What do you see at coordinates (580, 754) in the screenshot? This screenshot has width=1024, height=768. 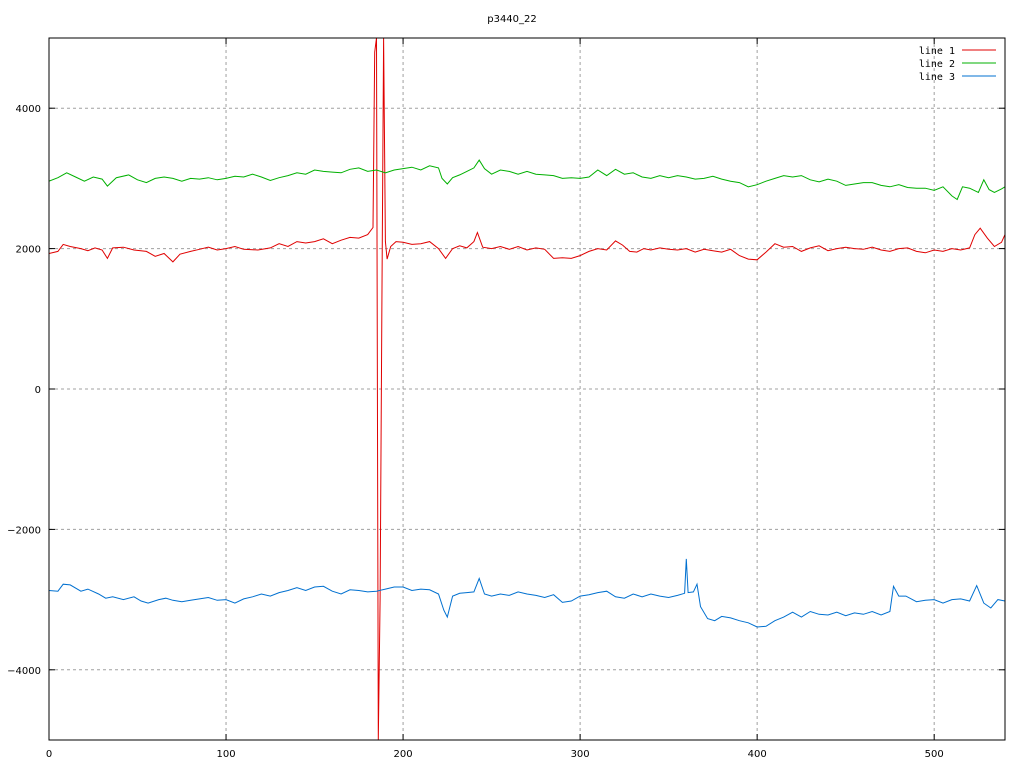 I see `x-tick-label: 300` at bounding box center [580, 754].